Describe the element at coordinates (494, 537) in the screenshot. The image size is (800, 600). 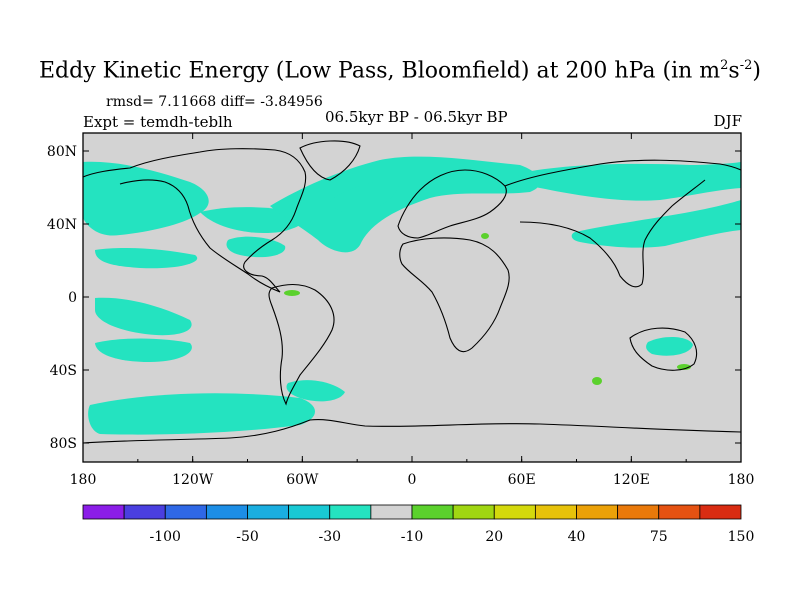
I see `colorbar-label: 20` at that location.